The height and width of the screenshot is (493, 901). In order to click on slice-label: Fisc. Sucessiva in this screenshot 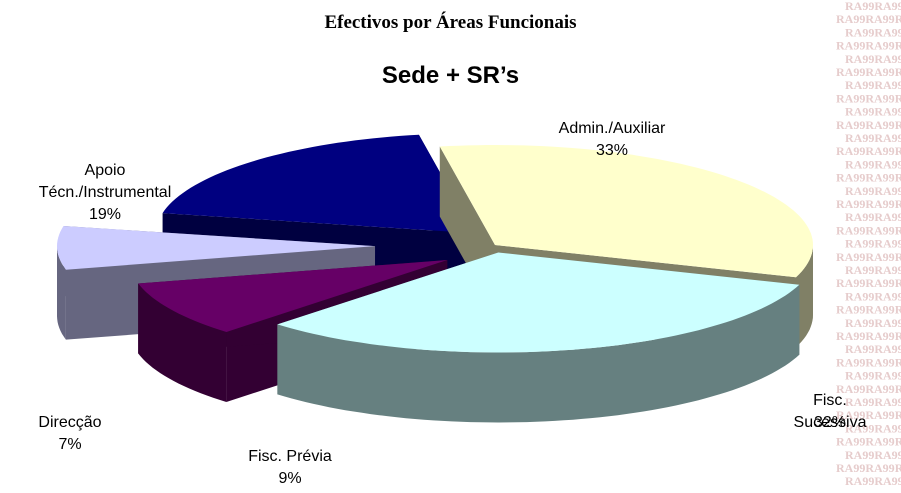, I will do `click(830, 411)`.